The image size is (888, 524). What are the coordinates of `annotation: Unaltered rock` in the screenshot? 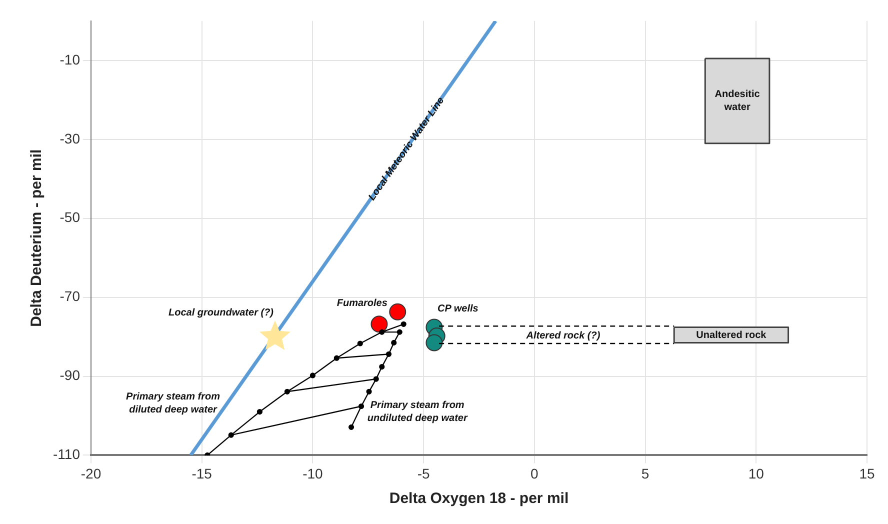 It's located at (731, 335).